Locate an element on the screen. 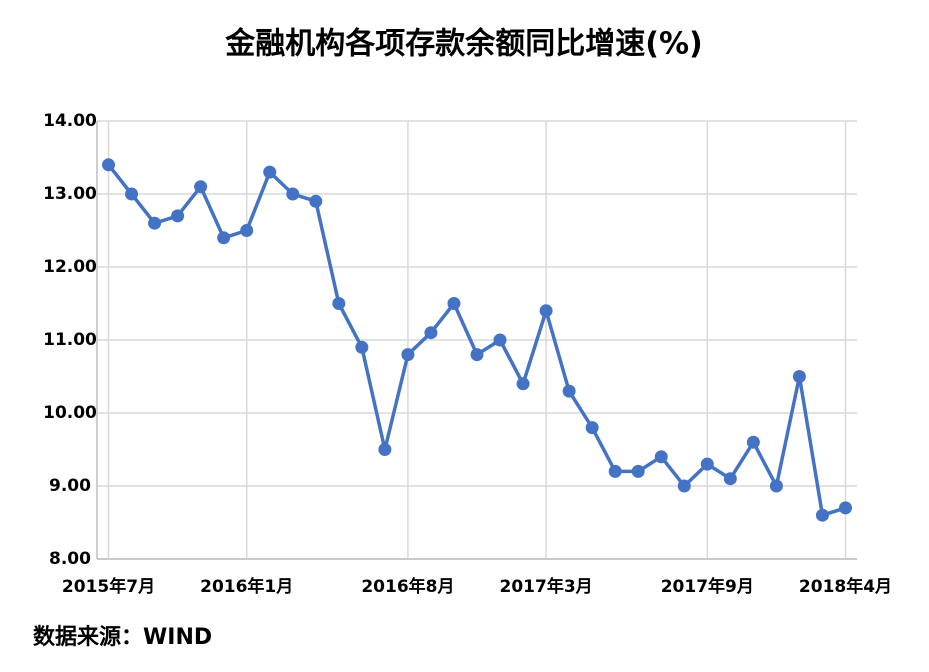 The image size is (929, 672). y-tick-label: 8.00 is located at coordinates (70, 559).